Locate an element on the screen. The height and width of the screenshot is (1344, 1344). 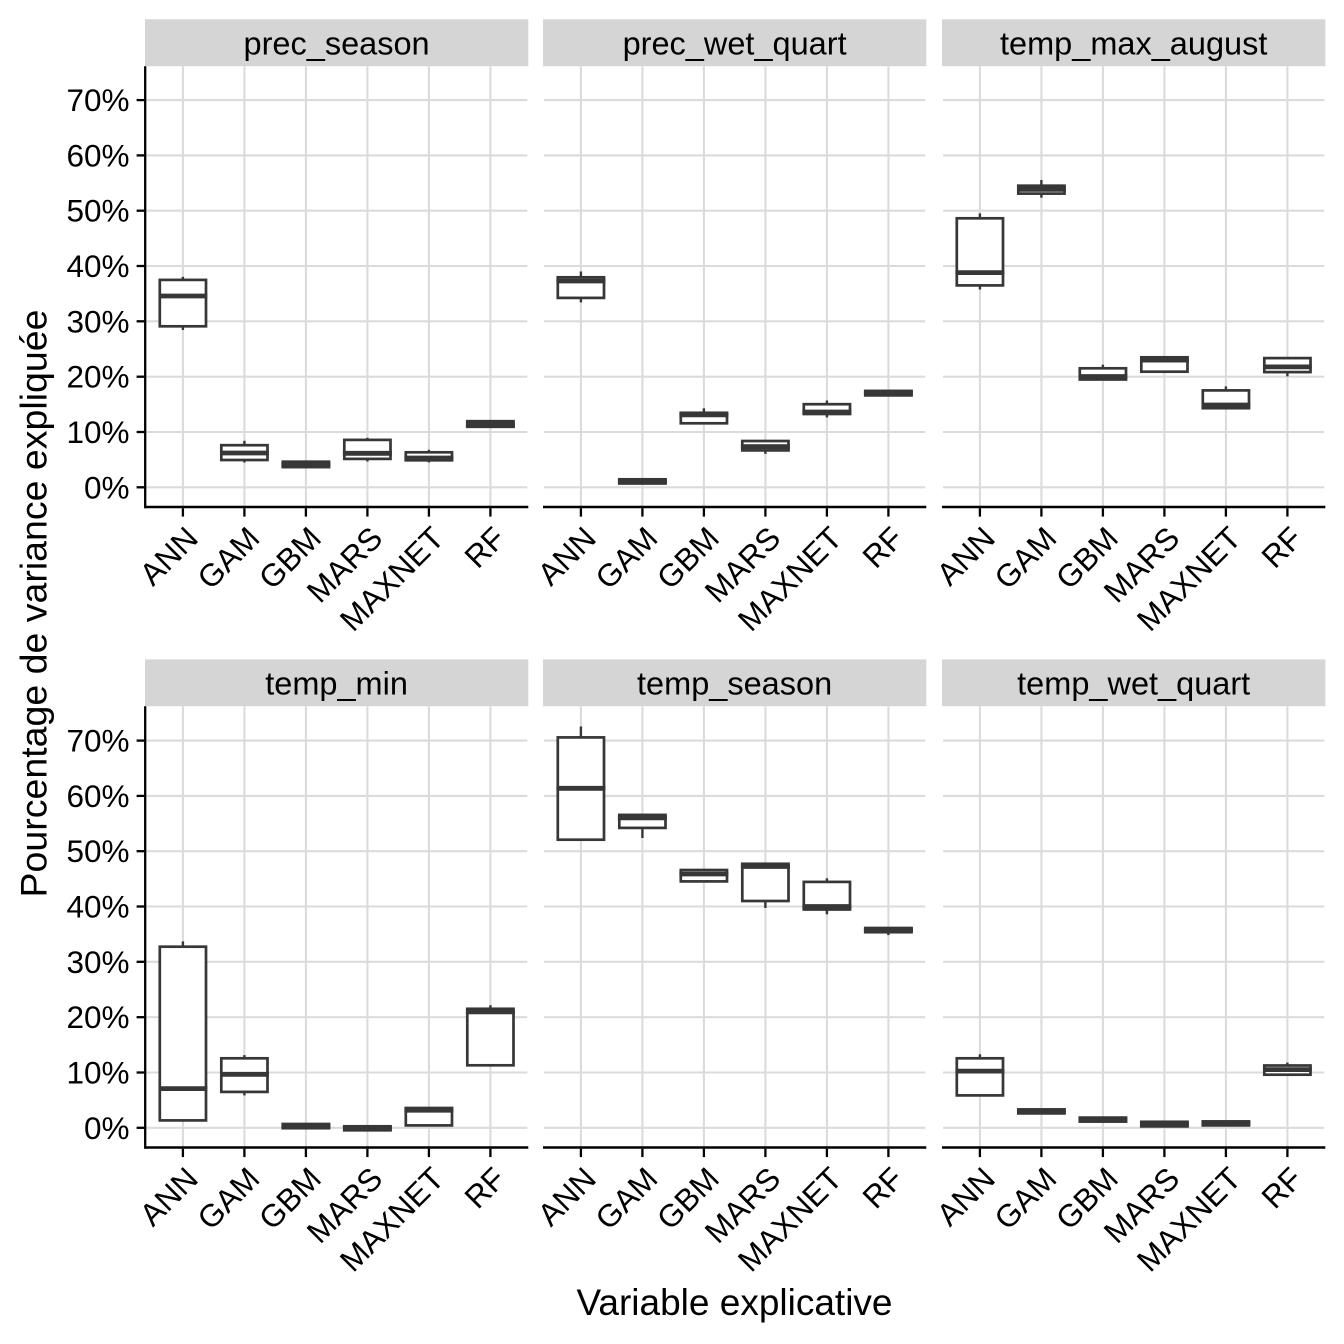
svg-text: temp_max_august is located at coordinates (1133, 43).